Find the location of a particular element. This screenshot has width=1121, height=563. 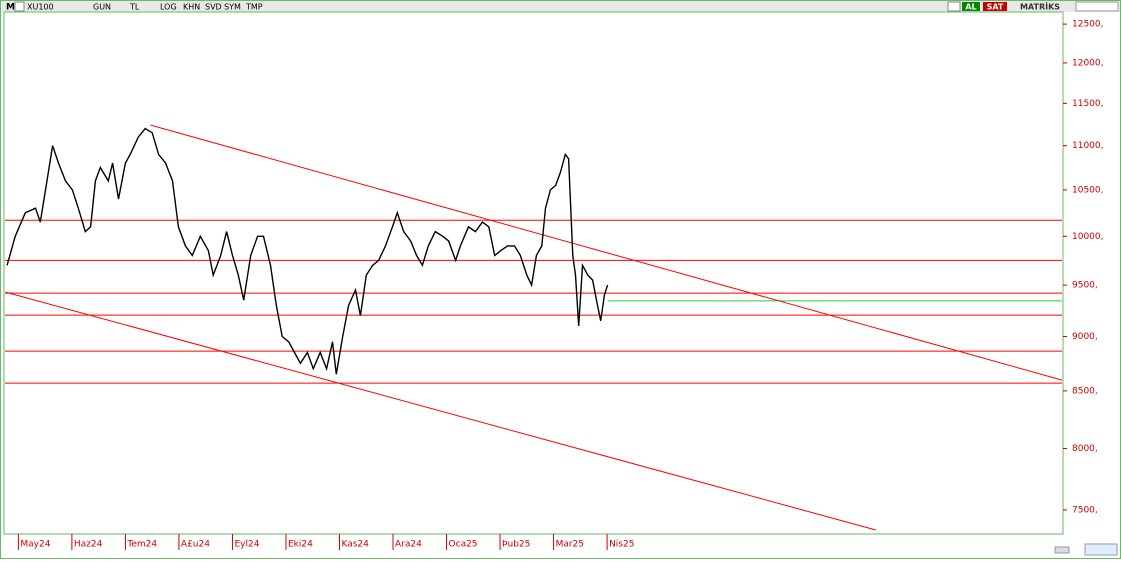

toolbar-button: SYM is located at coordinates (232, 7).